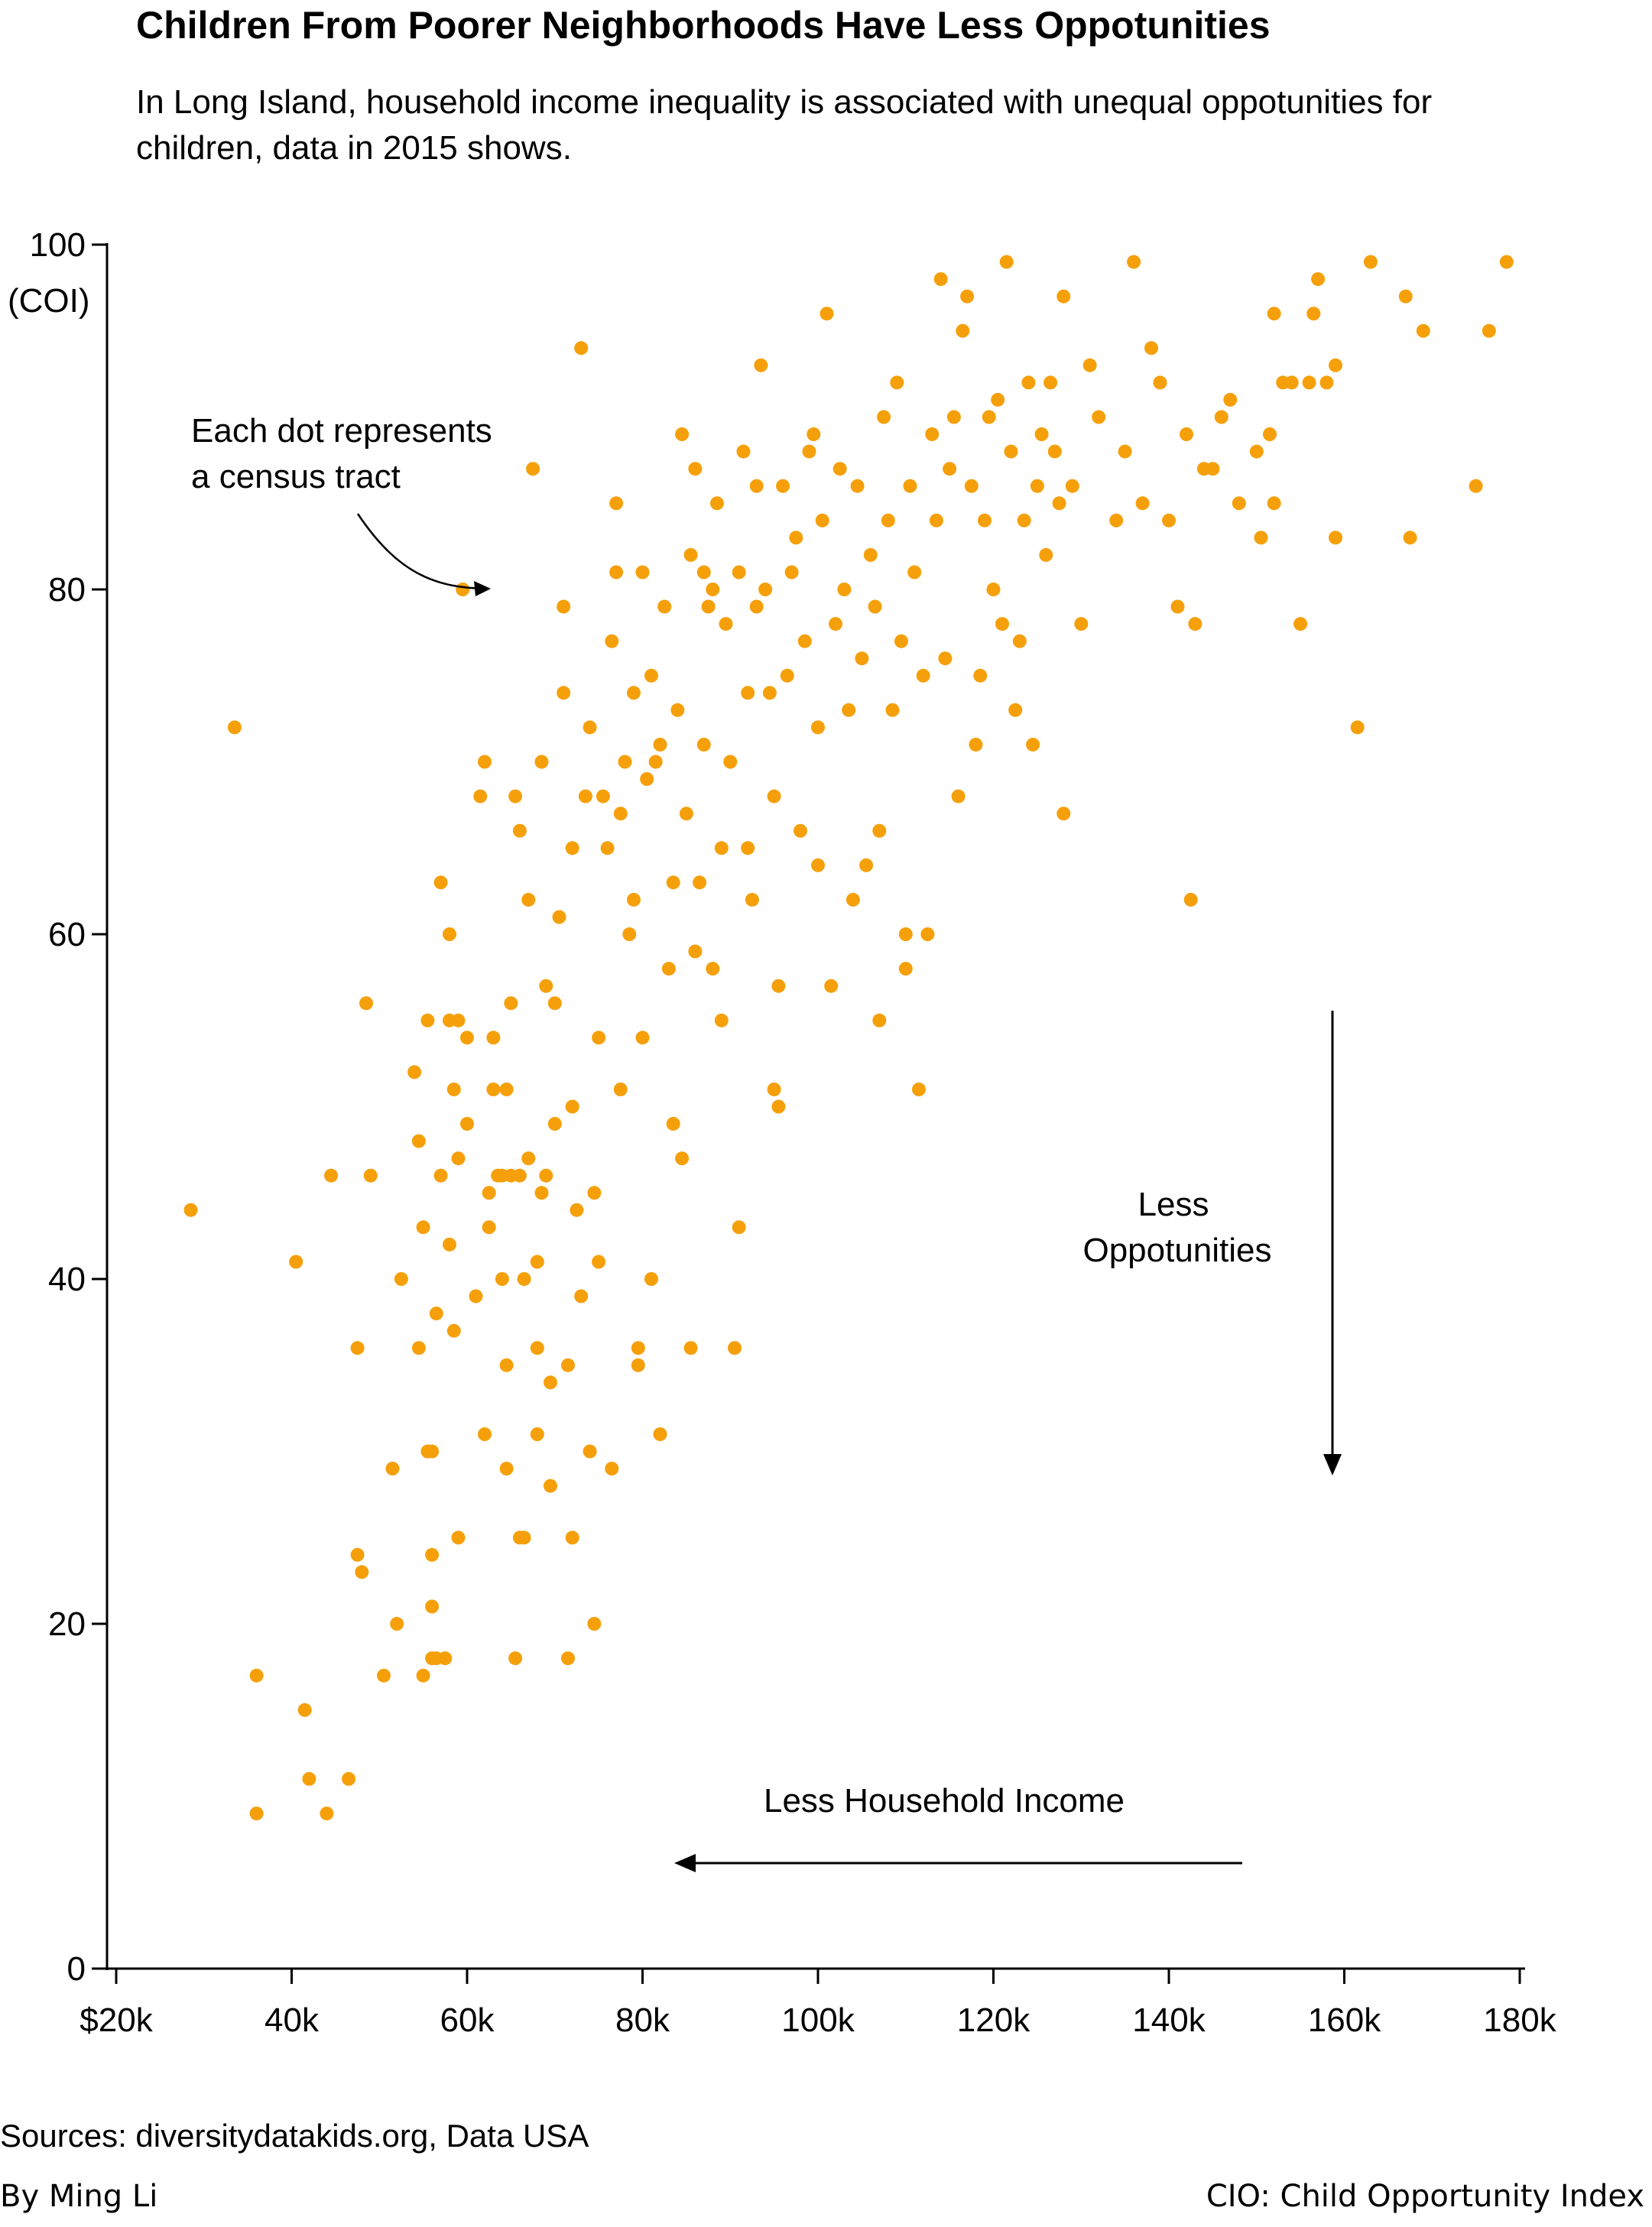 This screenshot has height=2227, width=1652. What do you see at coordinates (944, 1801) in the screenshot?
I see `annotation-less-income: Less Household Income` at bounding box center [944, 1801].